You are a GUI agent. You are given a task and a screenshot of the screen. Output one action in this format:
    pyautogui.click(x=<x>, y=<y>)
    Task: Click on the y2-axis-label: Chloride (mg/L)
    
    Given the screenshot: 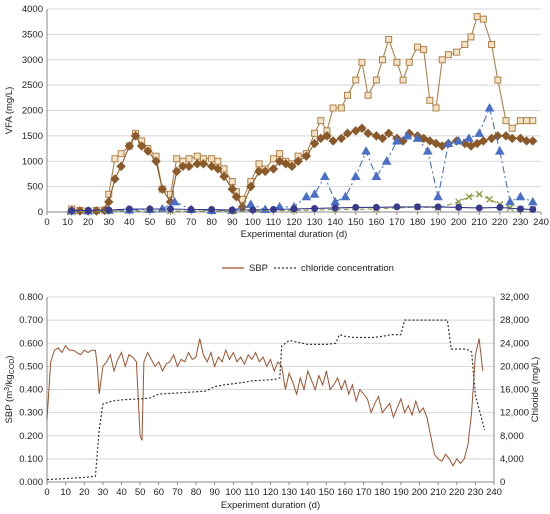 What is the action you would take?
    pyautogui.click(x=535, y=389)
    